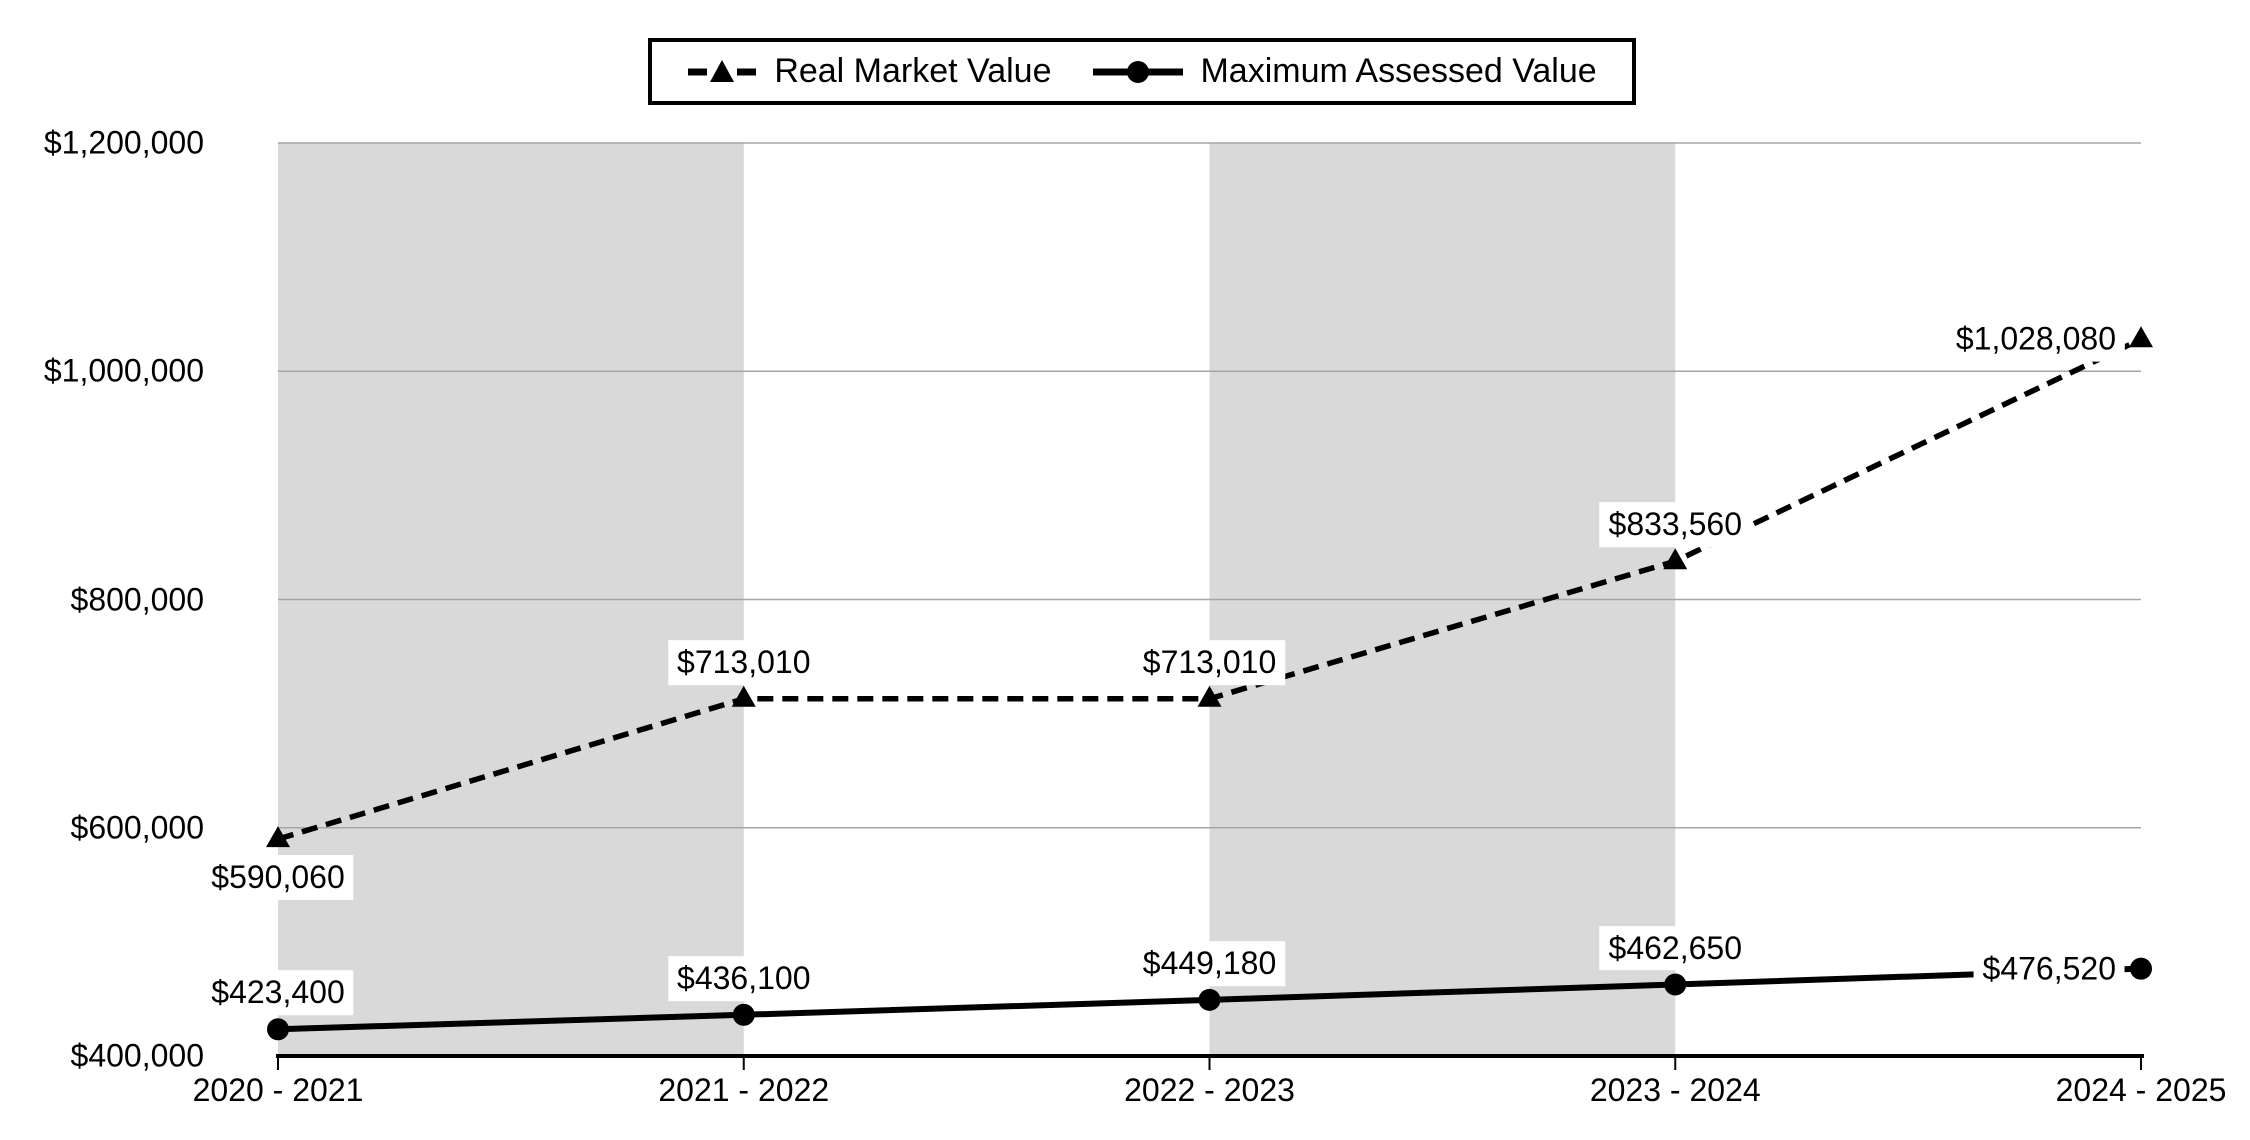 This screenshot has height=1140, width=2250. What do you see at coordinates (137, 827) in the screenshot?
I see `y-tick-label: $600,000` at bounding box center [137, 827].